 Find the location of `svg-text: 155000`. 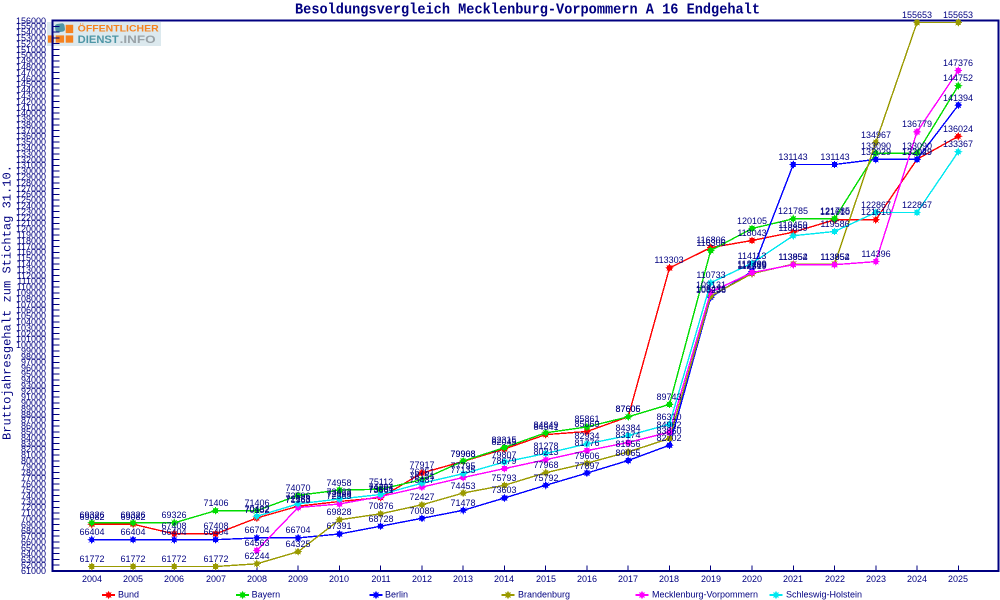

svg-text: 155000 is located at coordinates (31, 26).